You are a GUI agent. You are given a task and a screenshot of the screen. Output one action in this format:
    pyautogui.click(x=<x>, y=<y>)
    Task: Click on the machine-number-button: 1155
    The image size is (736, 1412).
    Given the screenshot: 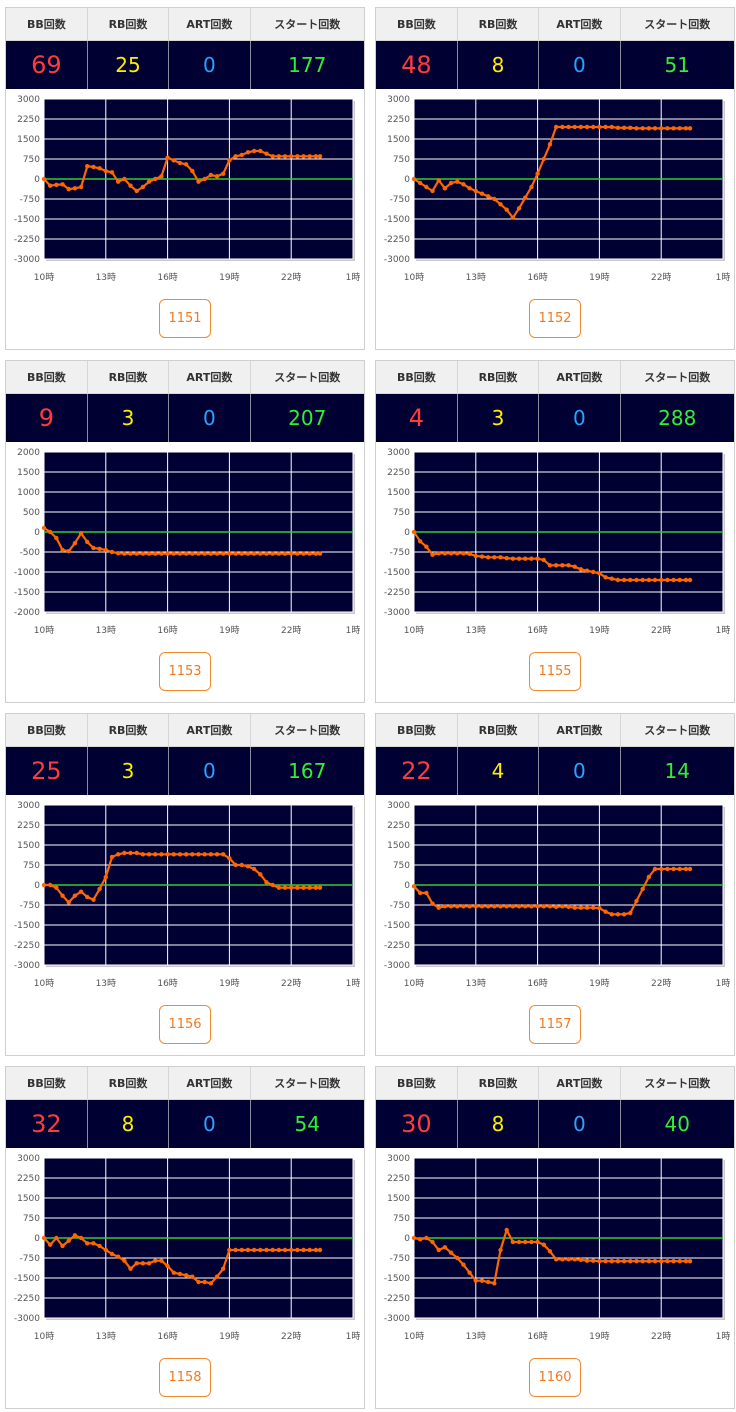 What is the action you would take?
    pyautogui.click(x=555, y=671)
    